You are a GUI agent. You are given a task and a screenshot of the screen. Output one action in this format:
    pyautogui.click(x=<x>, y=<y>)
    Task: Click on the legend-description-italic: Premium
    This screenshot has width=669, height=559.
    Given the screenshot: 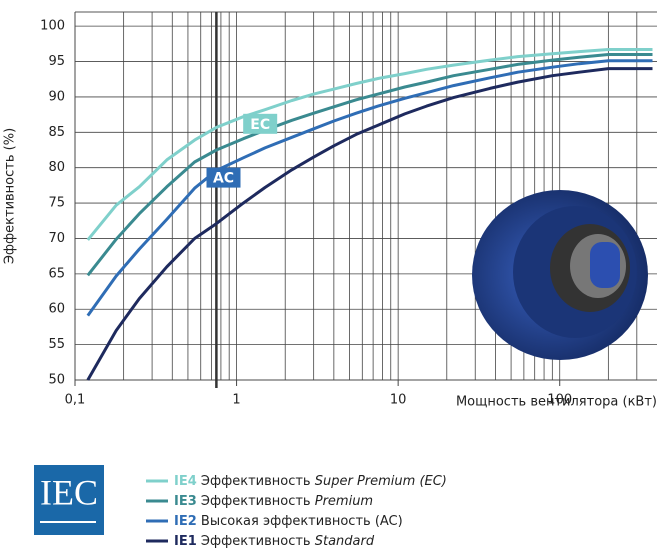 What is the action you would take?
    pyautogui.click(x=344, y=501)
    